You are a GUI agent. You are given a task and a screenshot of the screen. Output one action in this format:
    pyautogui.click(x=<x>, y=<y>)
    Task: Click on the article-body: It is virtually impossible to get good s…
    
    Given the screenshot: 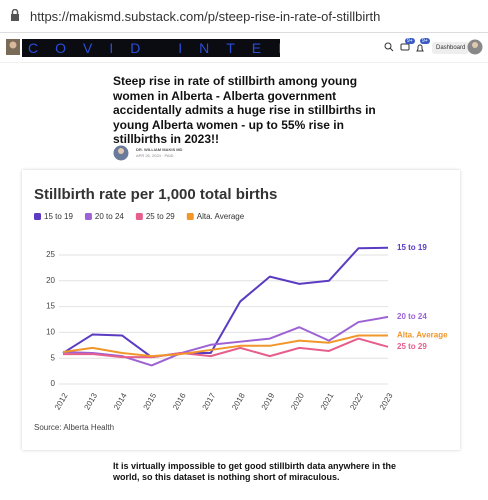 What is the action you would take?
    pyautogui.click(x=255, y=471)
    